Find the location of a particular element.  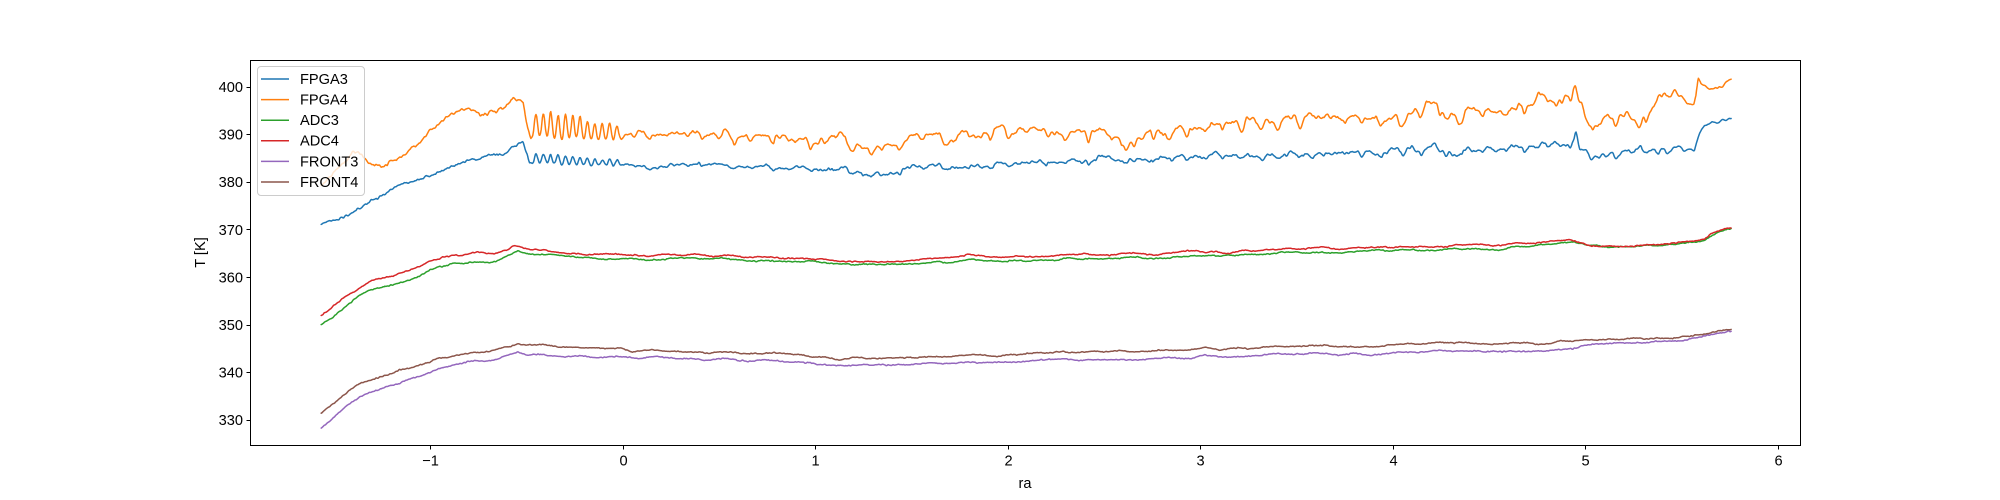

svg-text: 4 is located at coordinates (1393, 462).